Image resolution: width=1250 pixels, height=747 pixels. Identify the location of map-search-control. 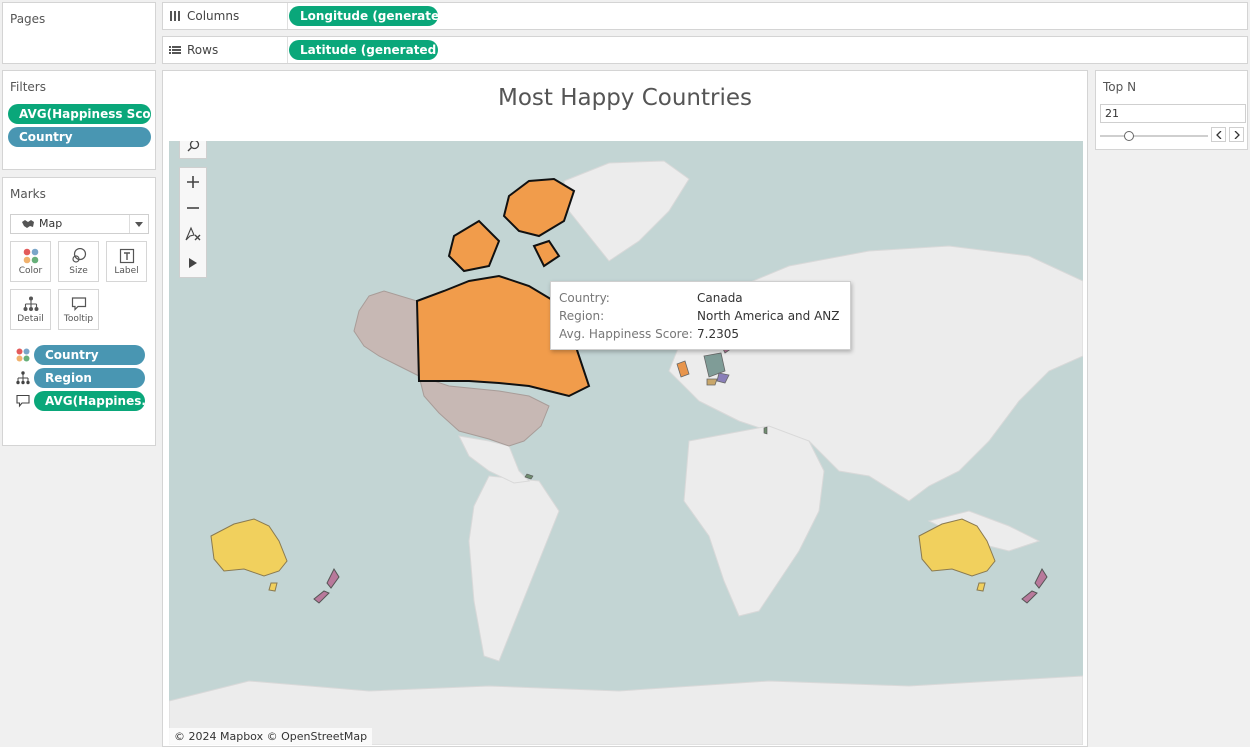
(193, 150).